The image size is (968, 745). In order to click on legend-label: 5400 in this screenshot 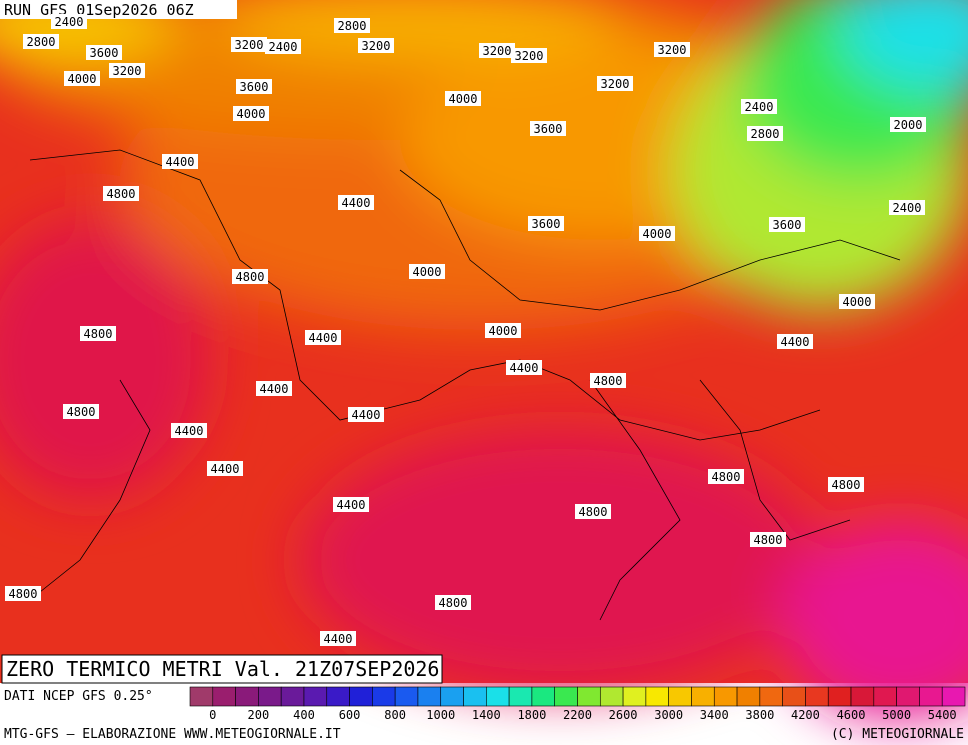, I will do `click(942, 715)`.